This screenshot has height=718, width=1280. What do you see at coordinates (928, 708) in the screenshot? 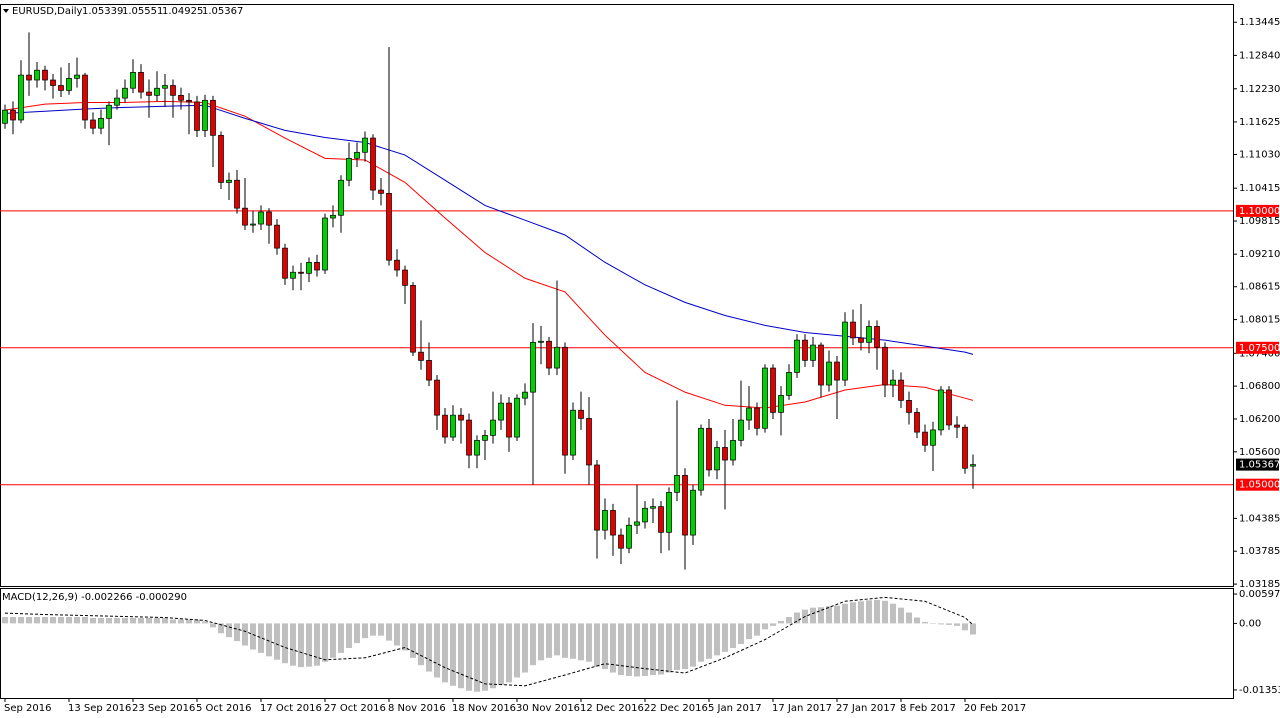
I see `x-tick-label: 8 Feb 2017` at bounding box center [928, 708].